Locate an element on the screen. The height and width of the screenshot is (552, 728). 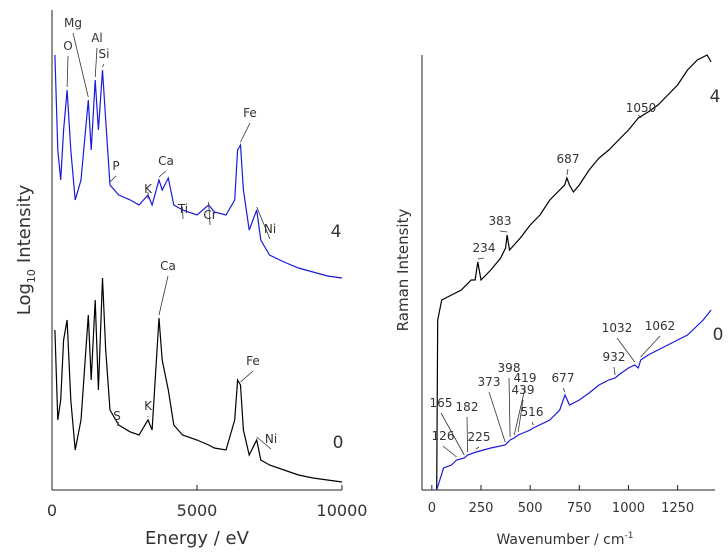
annotation: 1032 is located at coordinates (617, 328).